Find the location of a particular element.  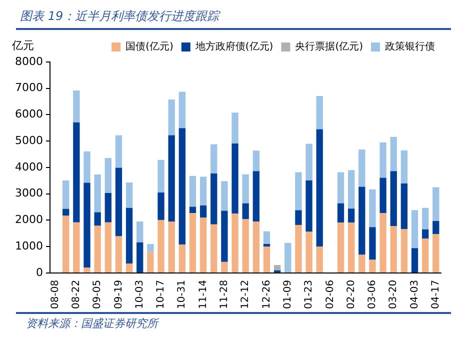

x-tick-label: 02-20 is located at coordinates (351, 295).